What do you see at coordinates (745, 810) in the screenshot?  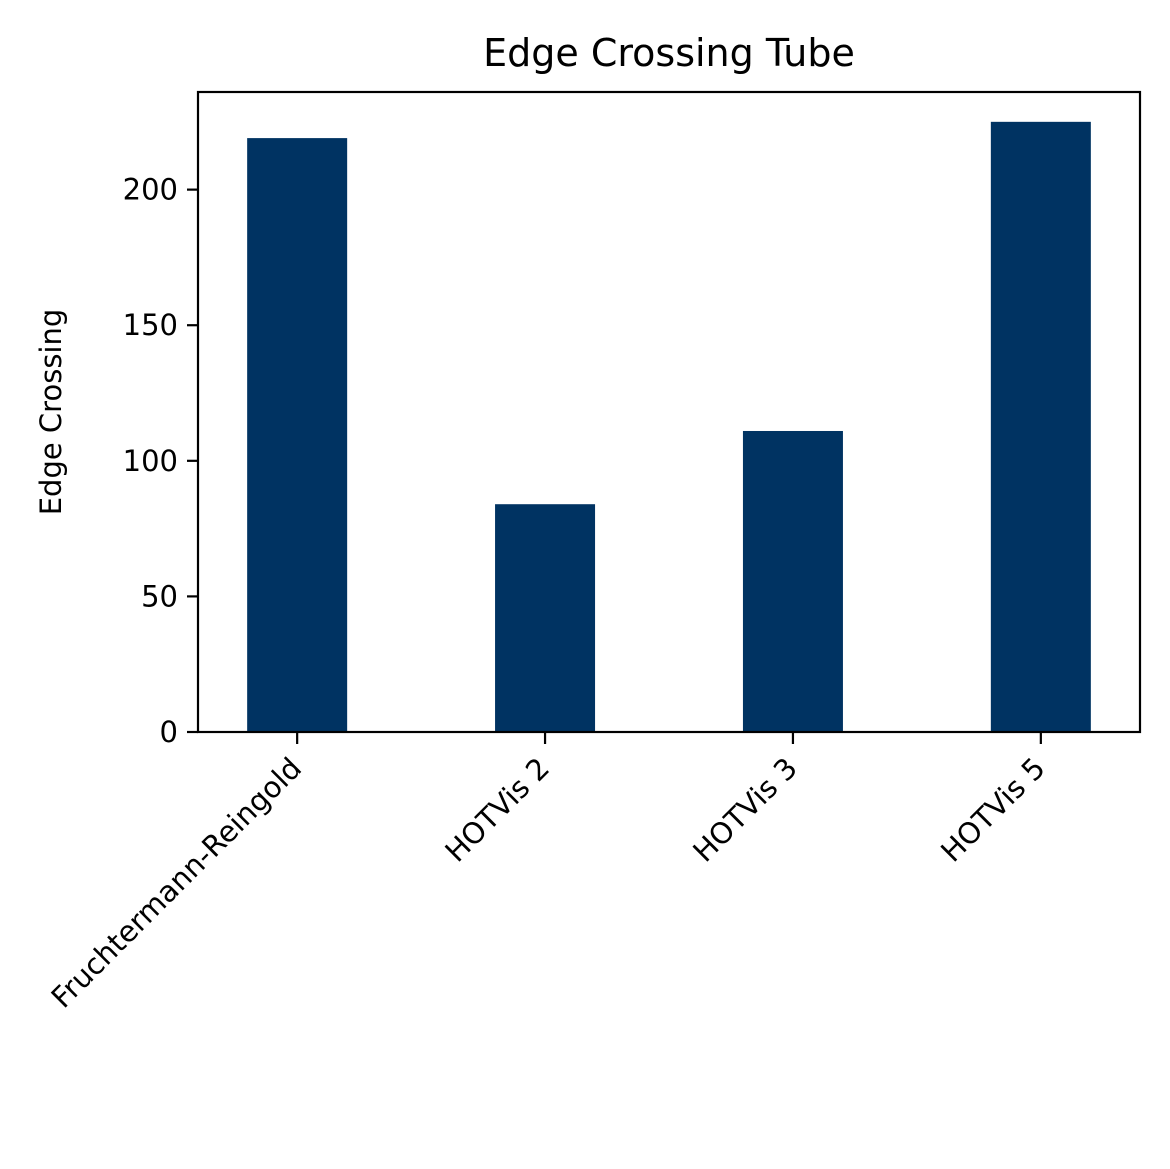 I see `x-tick-label-3: HOTVis 3` at bounding box center [745, 810].